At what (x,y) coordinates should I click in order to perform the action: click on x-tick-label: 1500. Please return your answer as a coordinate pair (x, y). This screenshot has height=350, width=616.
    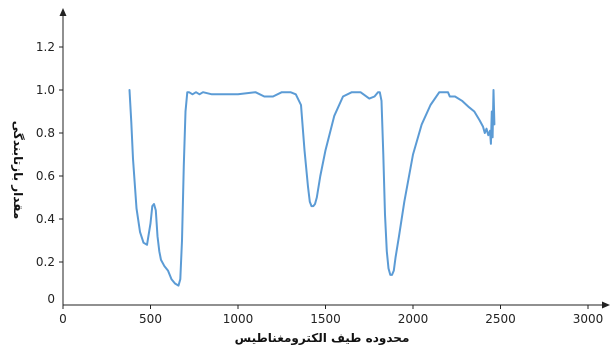
    Looking at the image, I should click on (325, 319).